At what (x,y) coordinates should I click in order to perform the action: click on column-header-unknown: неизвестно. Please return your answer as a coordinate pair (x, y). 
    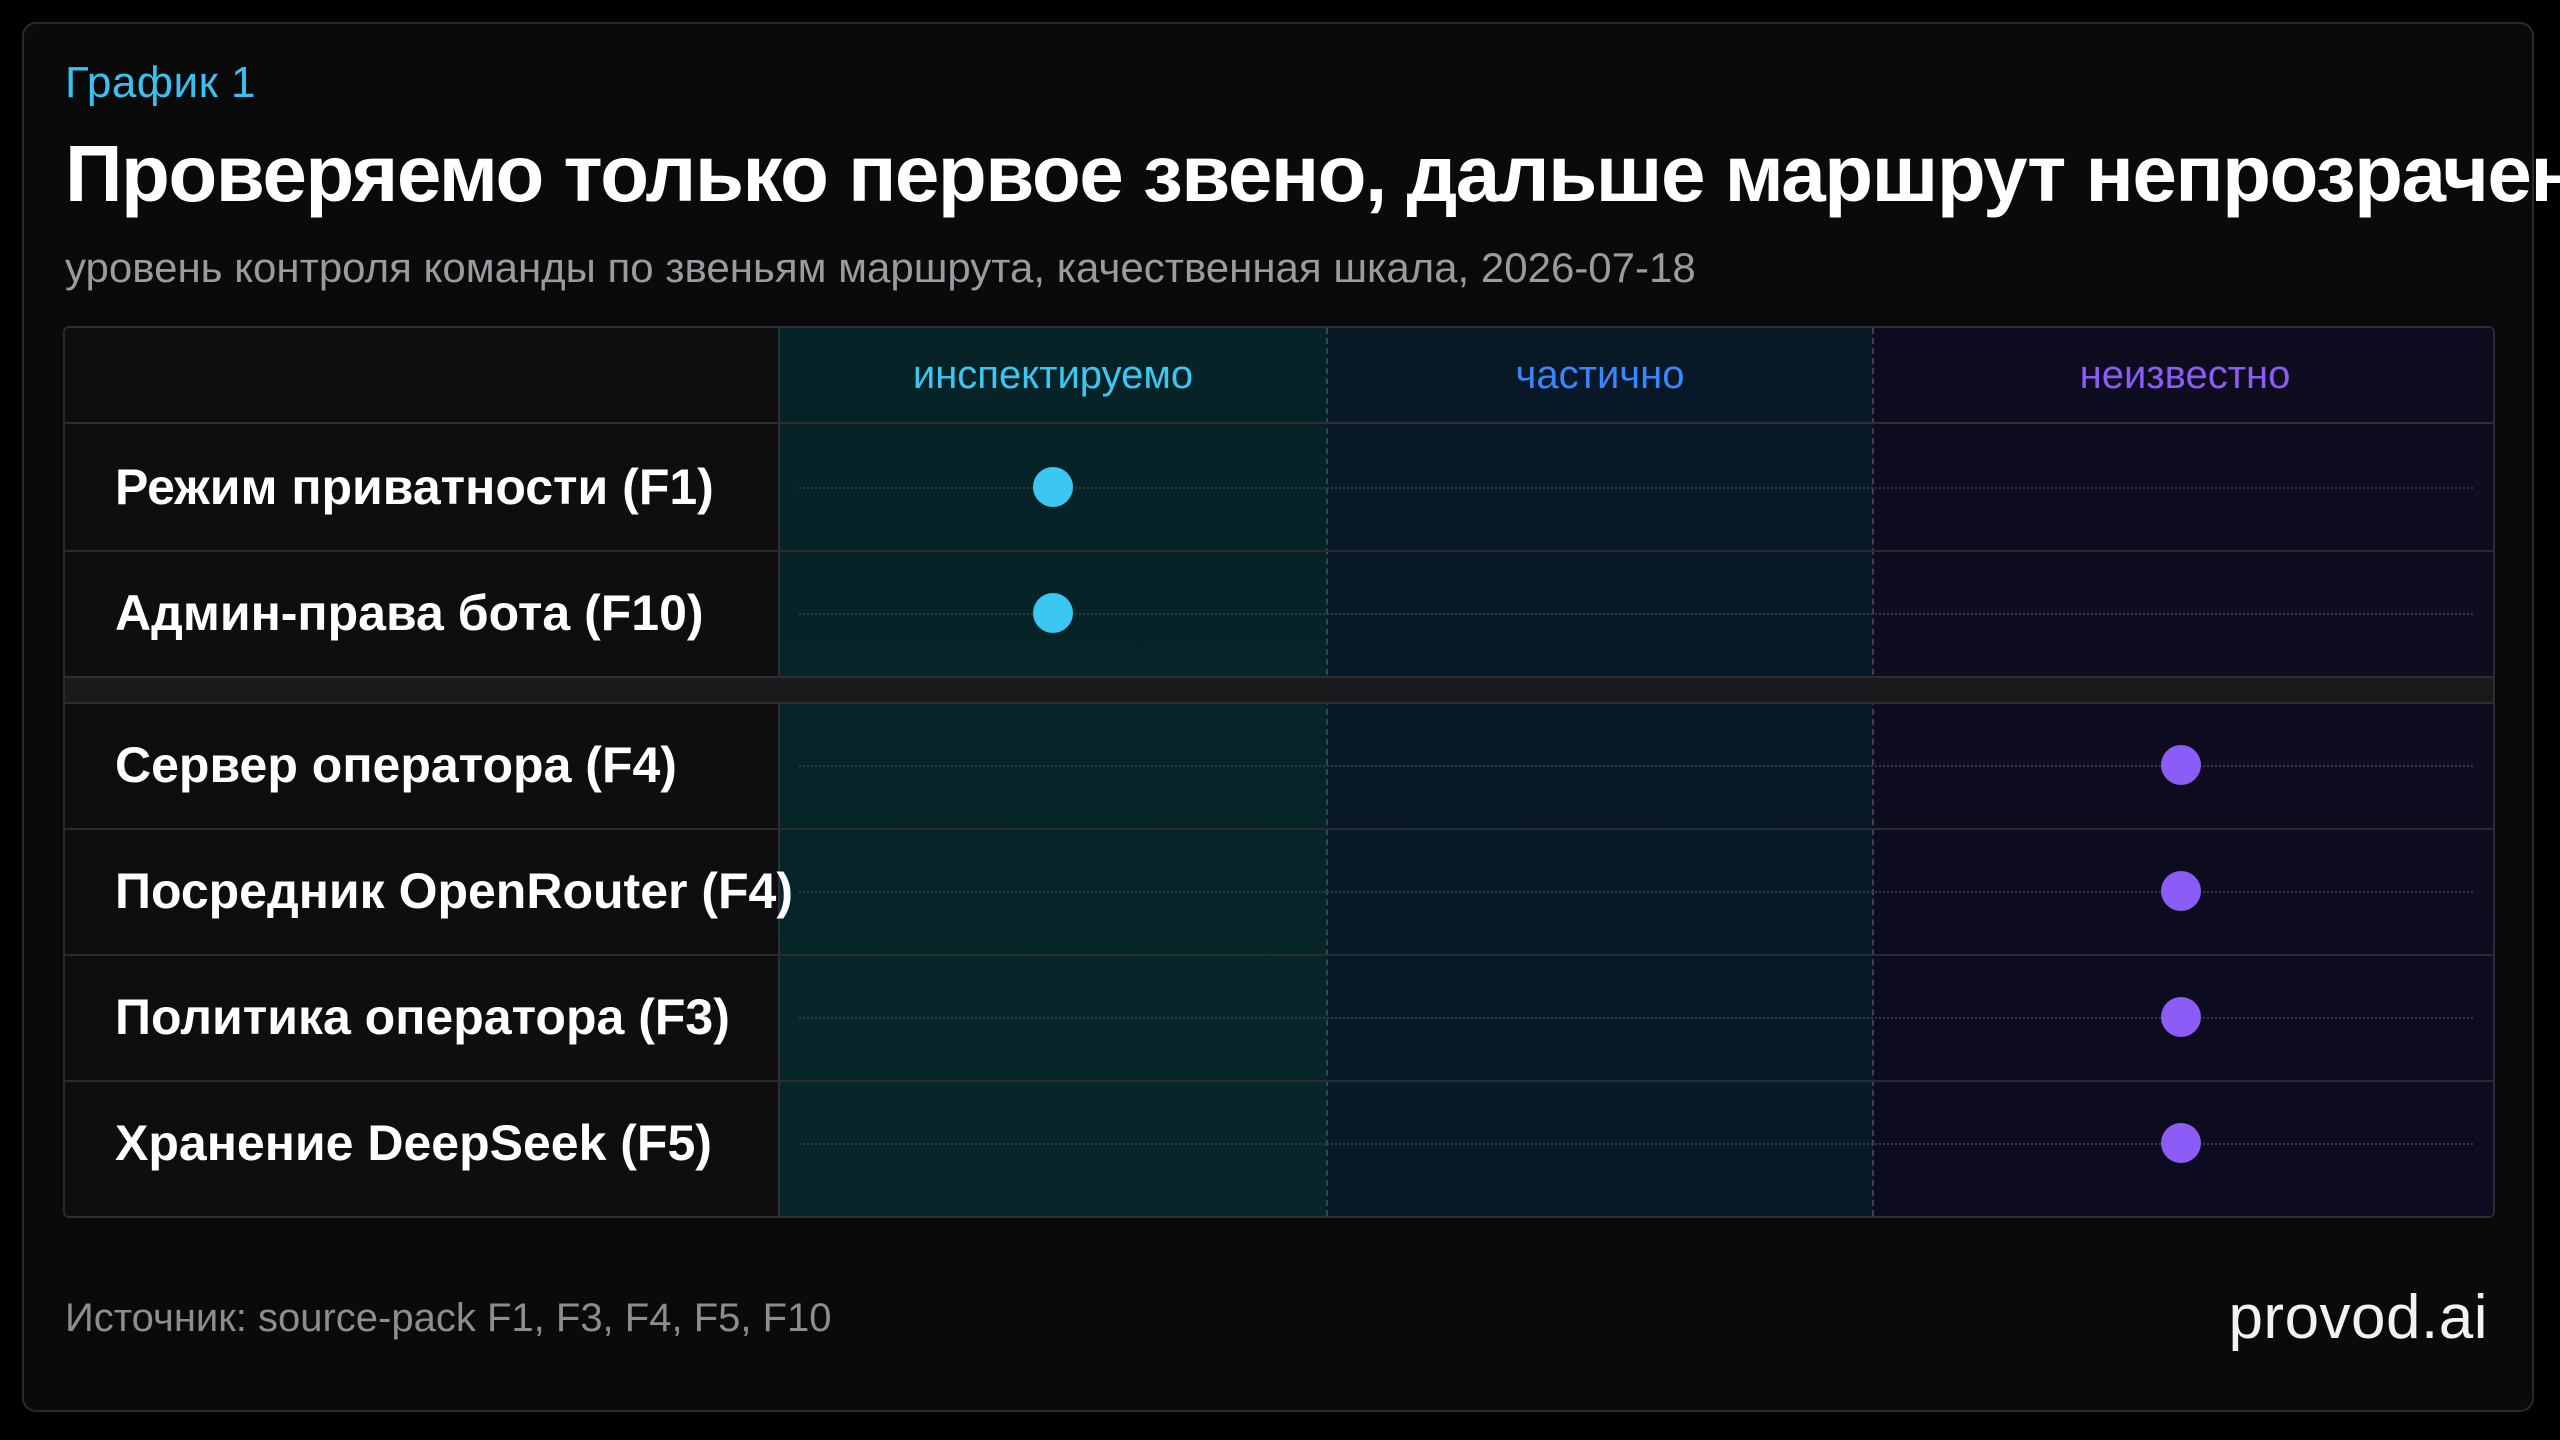
    Looking at the image, I should click on (2185, 375).